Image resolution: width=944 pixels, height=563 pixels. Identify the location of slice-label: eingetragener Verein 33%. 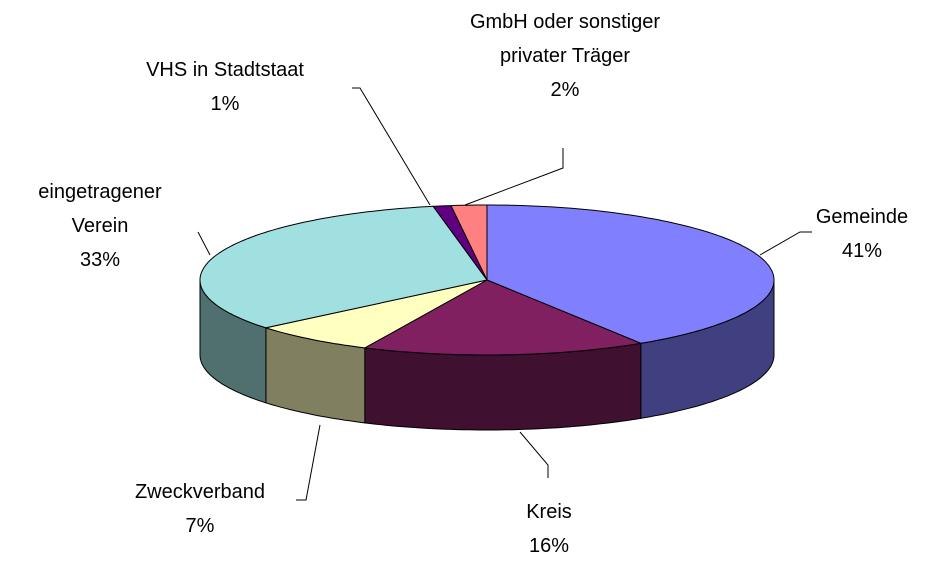
(100, 226).